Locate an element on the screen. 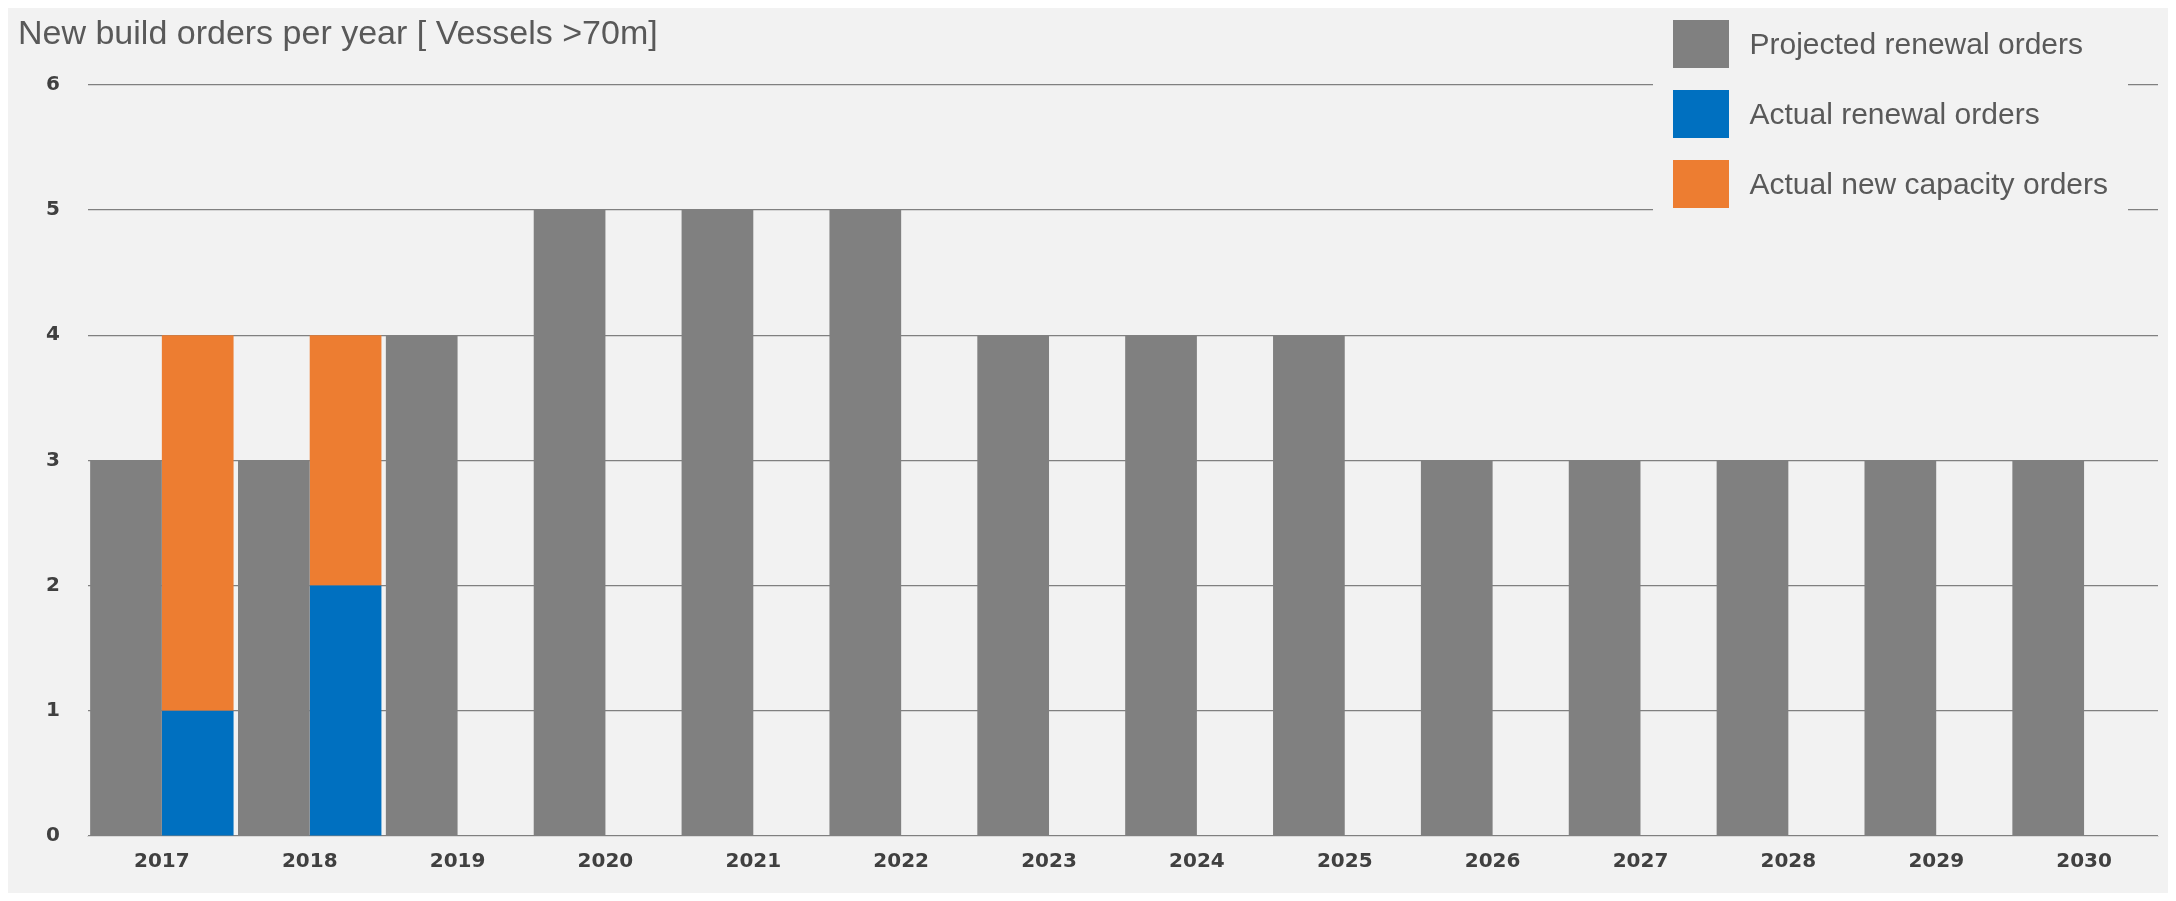 The height and width of the screenshot is (901, 2176). y-tick-label: 6 is located at coordinates (52, 83).